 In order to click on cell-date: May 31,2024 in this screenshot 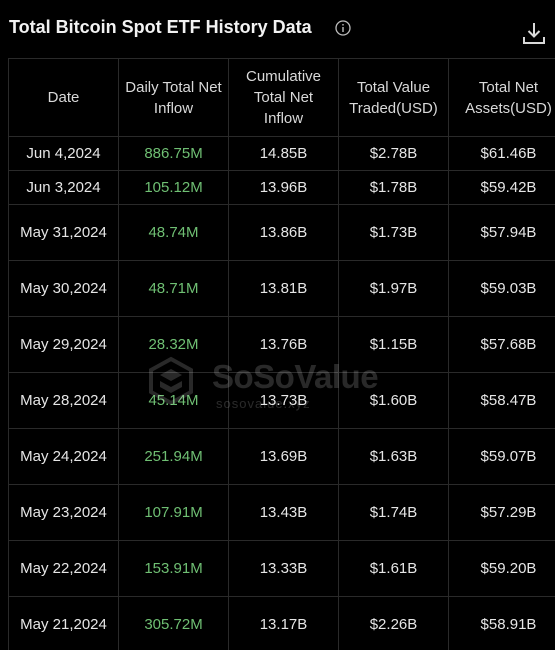, I will do `click(63, 232)`.